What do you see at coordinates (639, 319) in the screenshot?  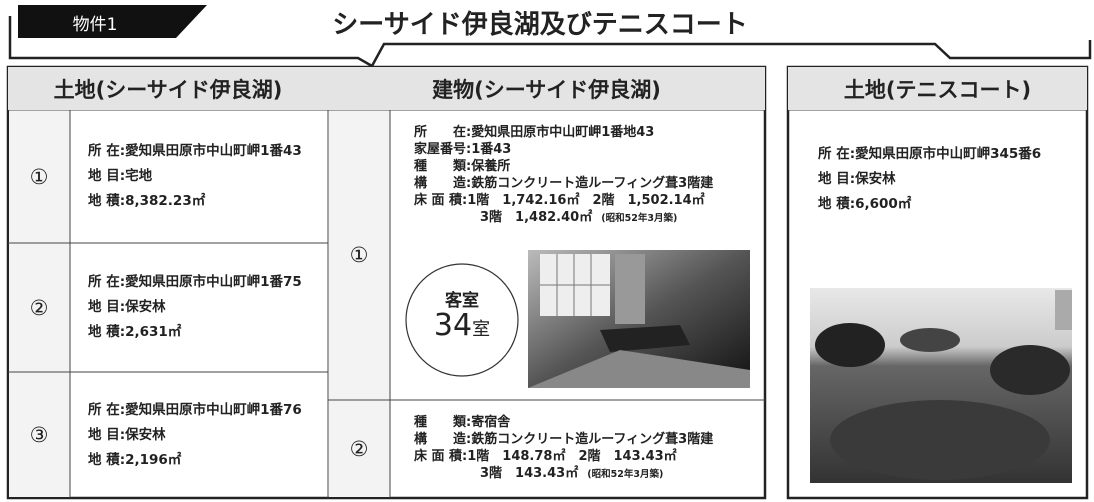 I see `room-photo` at bounding box center [639, 319].